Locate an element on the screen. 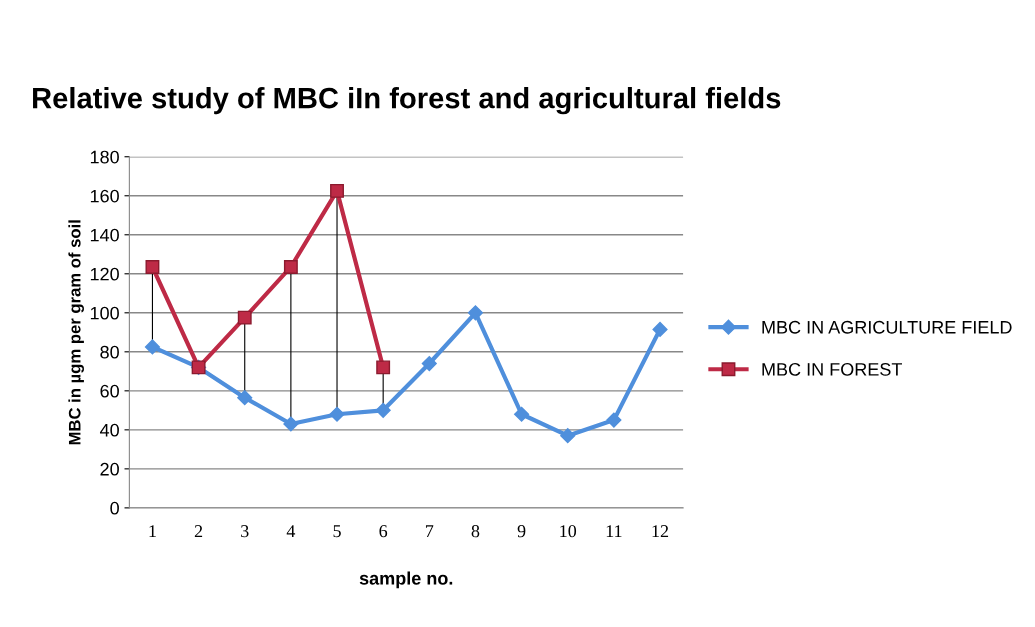  y-tick-label: 60 is located at coordinates (109, 391).